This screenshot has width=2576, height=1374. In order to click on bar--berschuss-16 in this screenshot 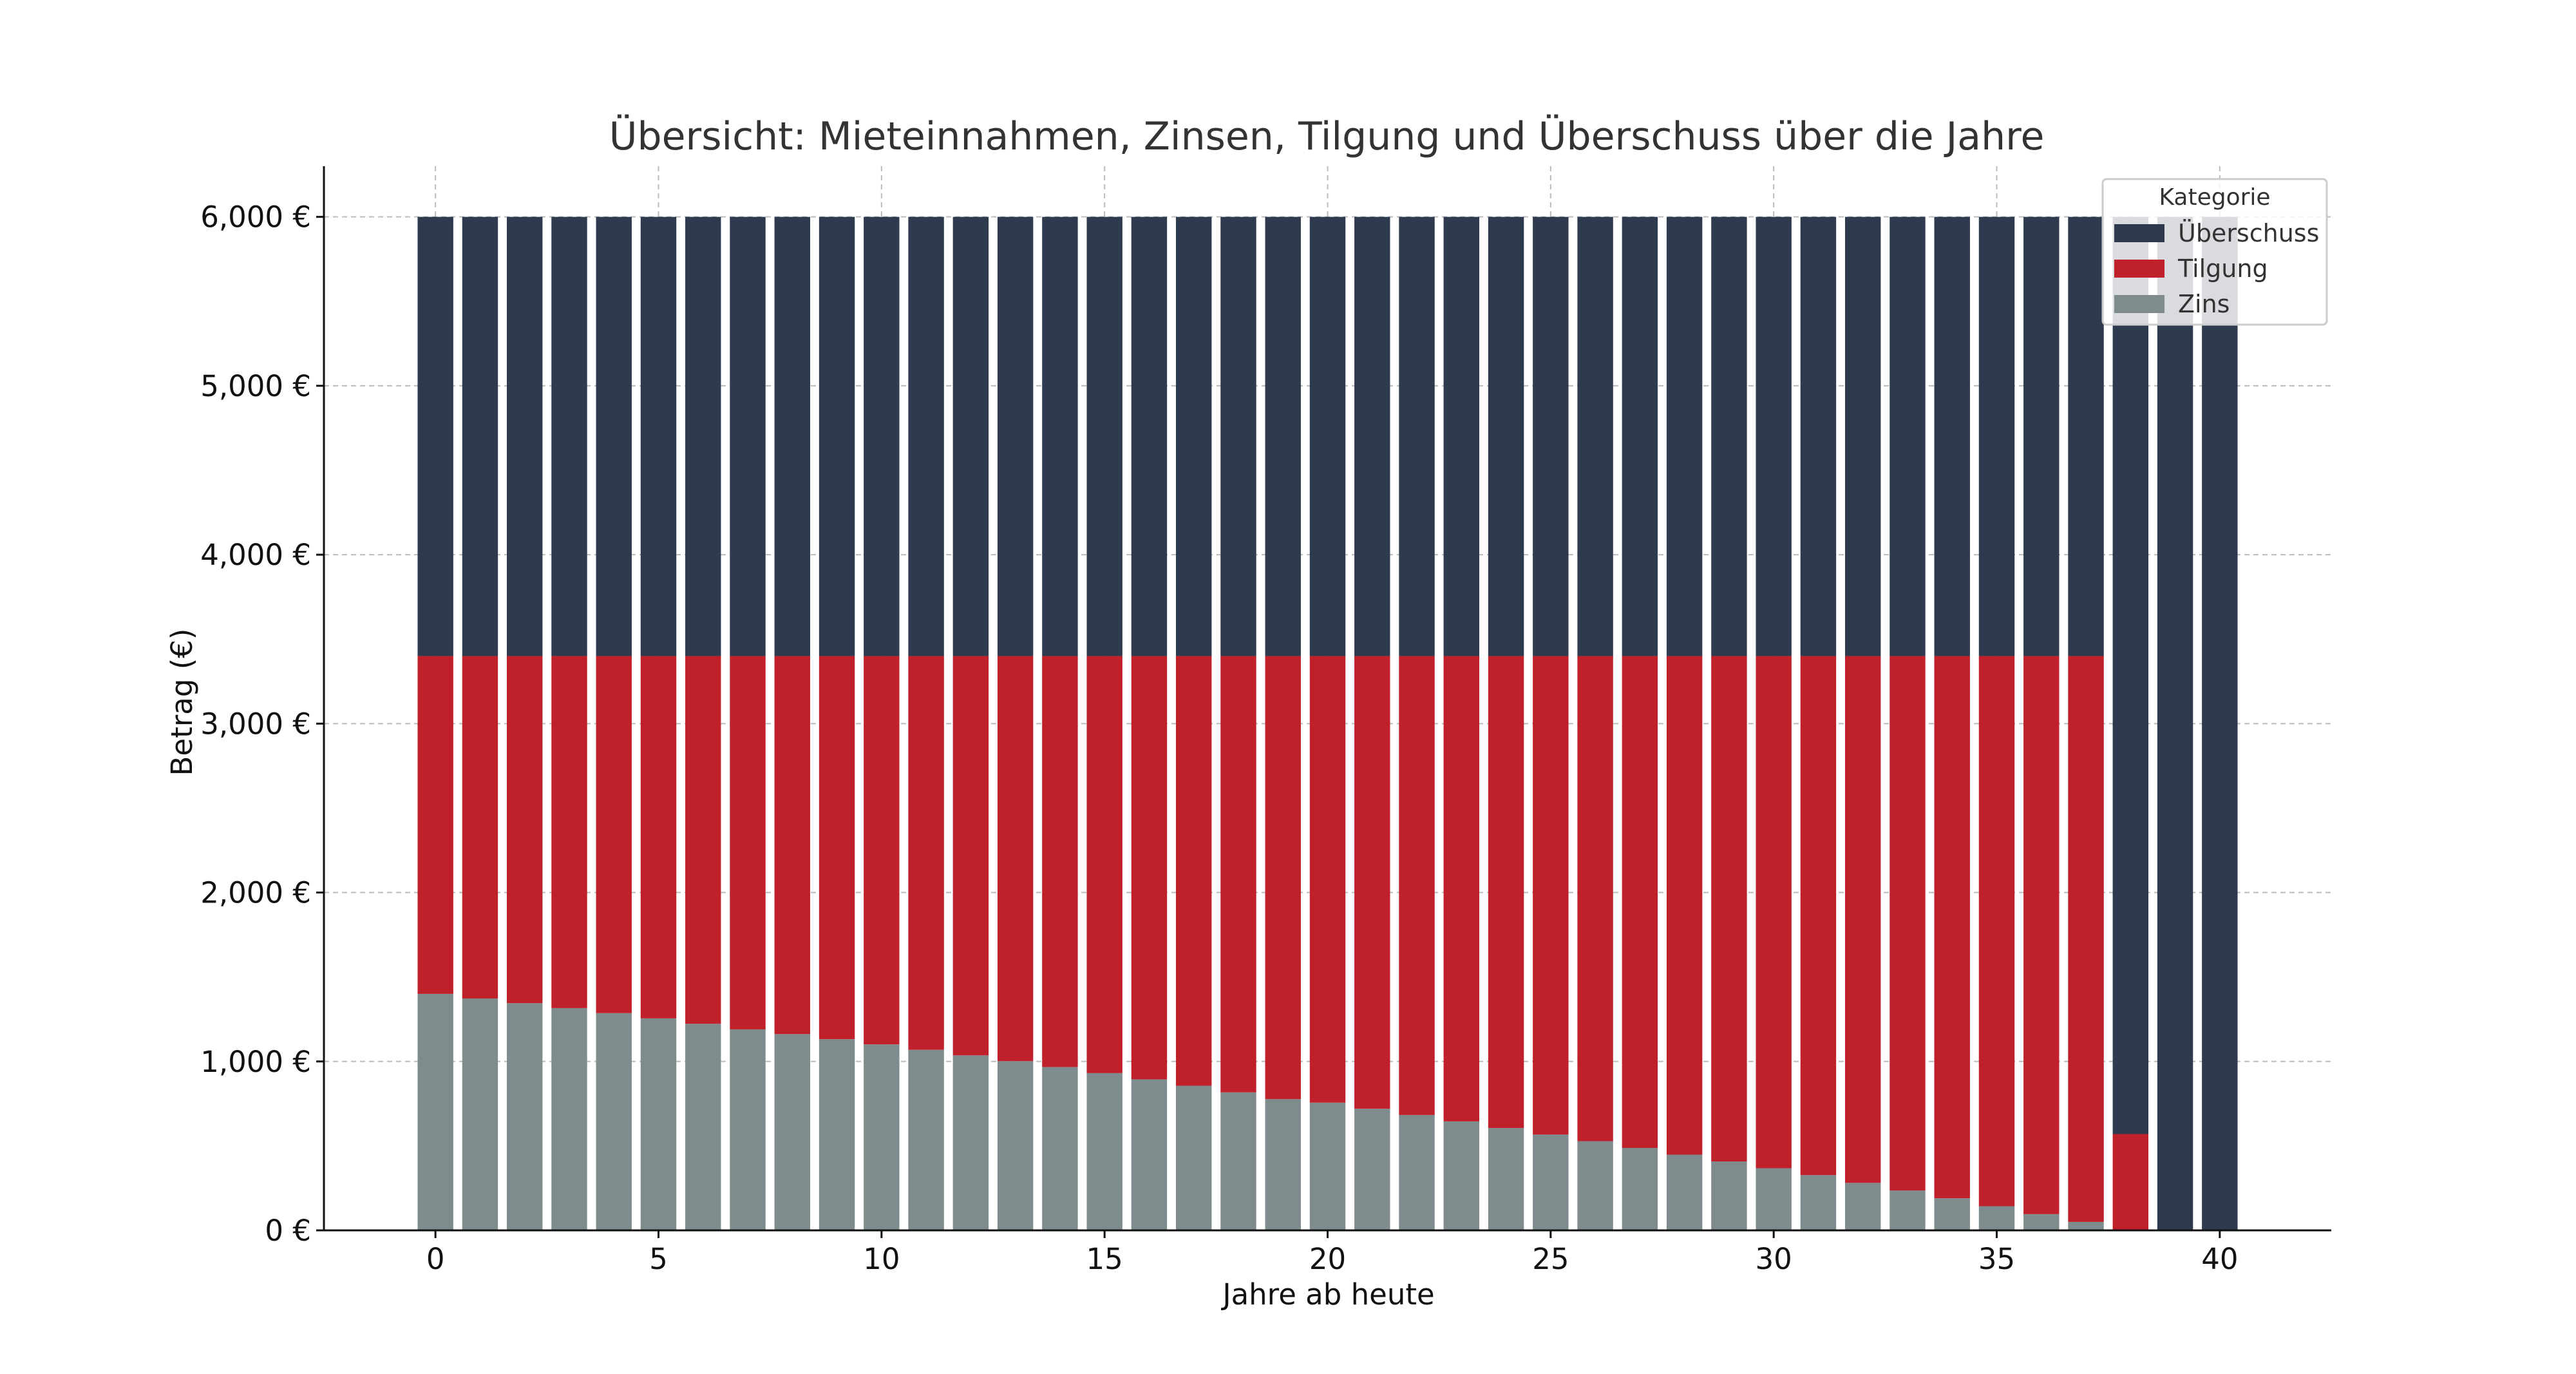, I will do `click(1149, 436)`.